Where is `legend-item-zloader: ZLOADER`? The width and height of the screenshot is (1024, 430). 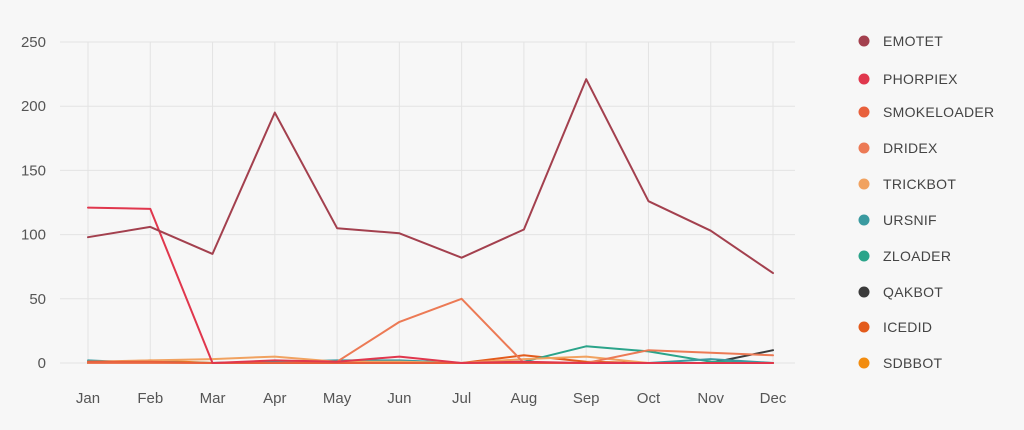
legend-item-zloader: ZLOADER is located at coordinates (905, 256).